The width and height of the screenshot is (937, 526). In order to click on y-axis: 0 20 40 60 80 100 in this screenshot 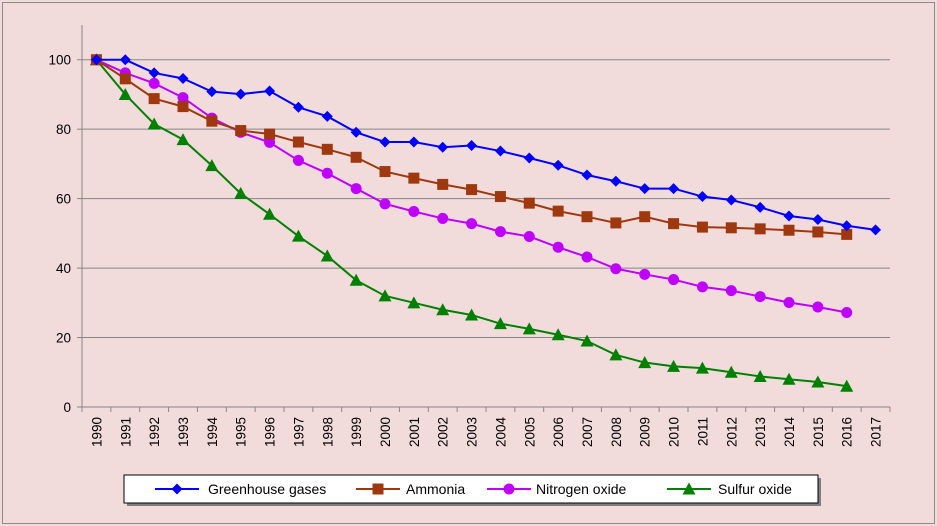, I will do `click(65, 220)`.